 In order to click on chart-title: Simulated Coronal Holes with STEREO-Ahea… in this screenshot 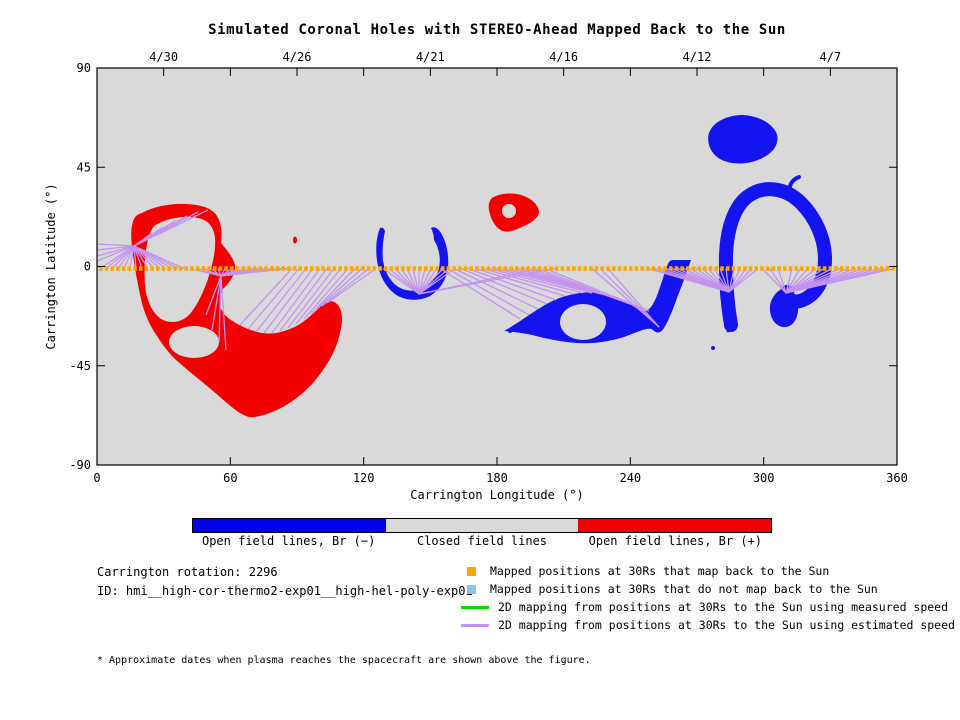, I will do `click(497, 30)`.